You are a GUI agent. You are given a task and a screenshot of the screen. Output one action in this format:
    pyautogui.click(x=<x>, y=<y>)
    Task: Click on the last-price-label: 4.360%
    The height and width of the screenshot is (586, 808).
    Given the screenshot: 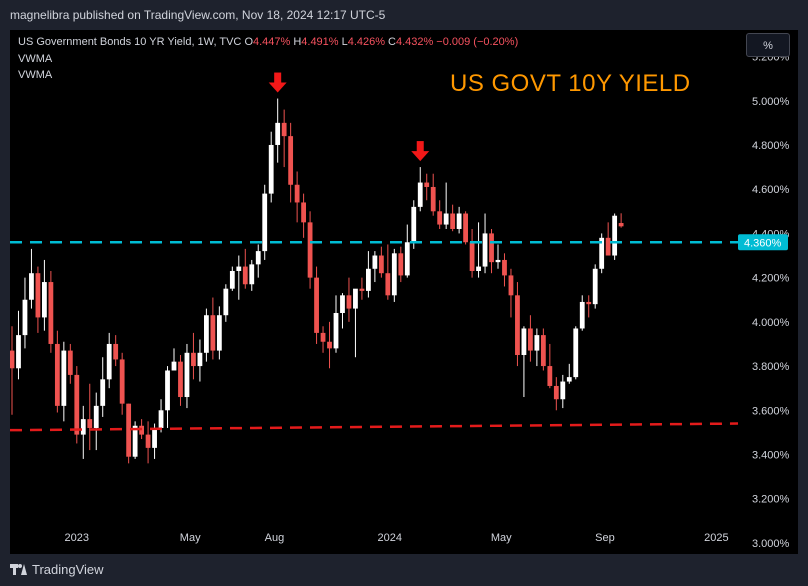 What is the action you would take?
    pyautogui.click(x=763, y=243)
    